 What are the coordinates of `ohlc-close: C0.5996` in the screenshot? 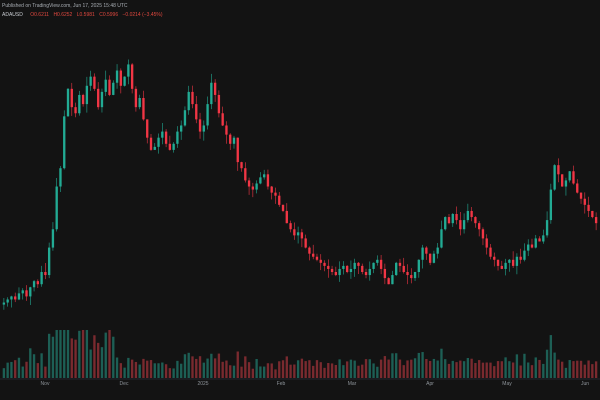 It's located at (109, 15).